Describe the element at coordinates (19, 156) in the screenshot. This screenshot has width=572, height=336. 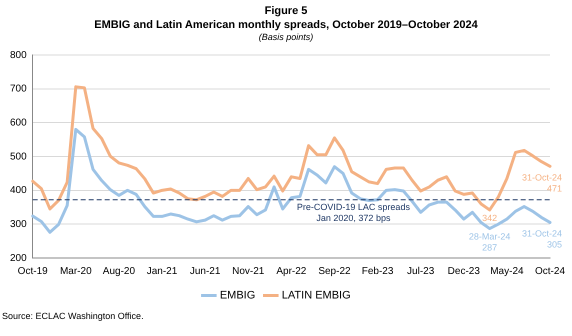
I see `y-tick-label: 500` at that location.